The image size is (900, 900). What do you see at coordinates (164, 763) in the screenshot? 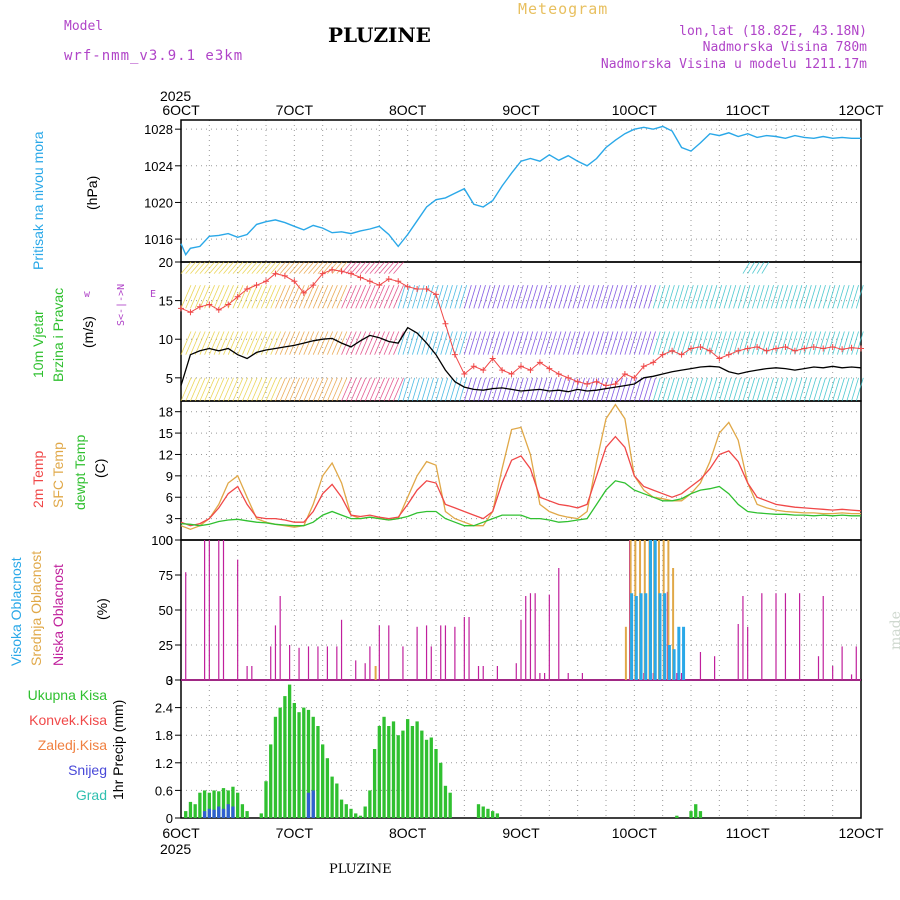
I see `y-tick-label: 1.2` at bounding box center [164, 763].